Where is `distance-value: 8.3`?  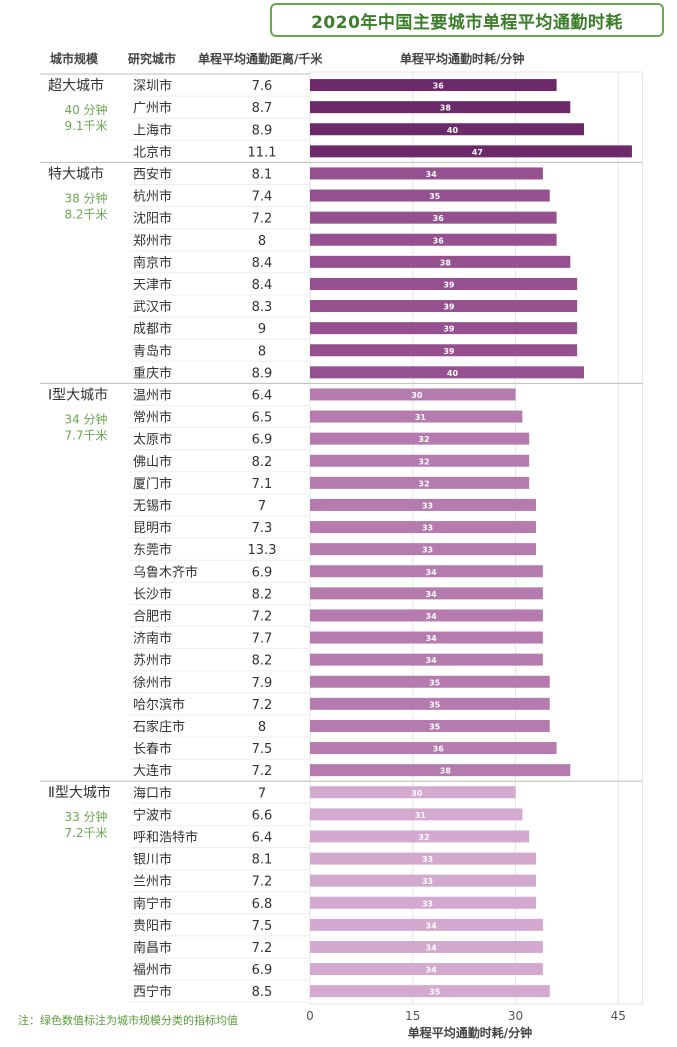 distance-value: 8.3 is located at coordinates (262, 307).